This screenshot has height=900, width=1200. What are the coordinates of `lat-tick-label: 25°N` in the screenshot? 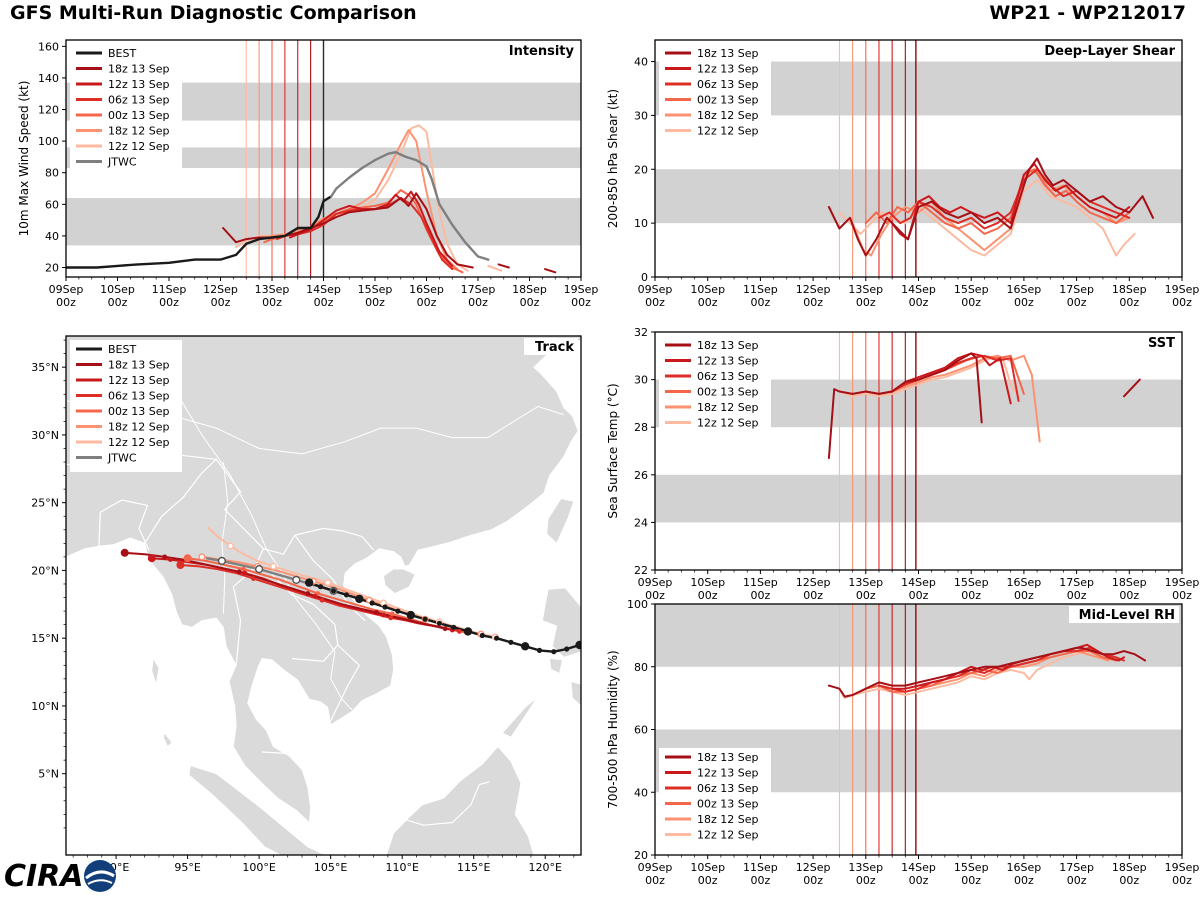 It's located at (45, 503).